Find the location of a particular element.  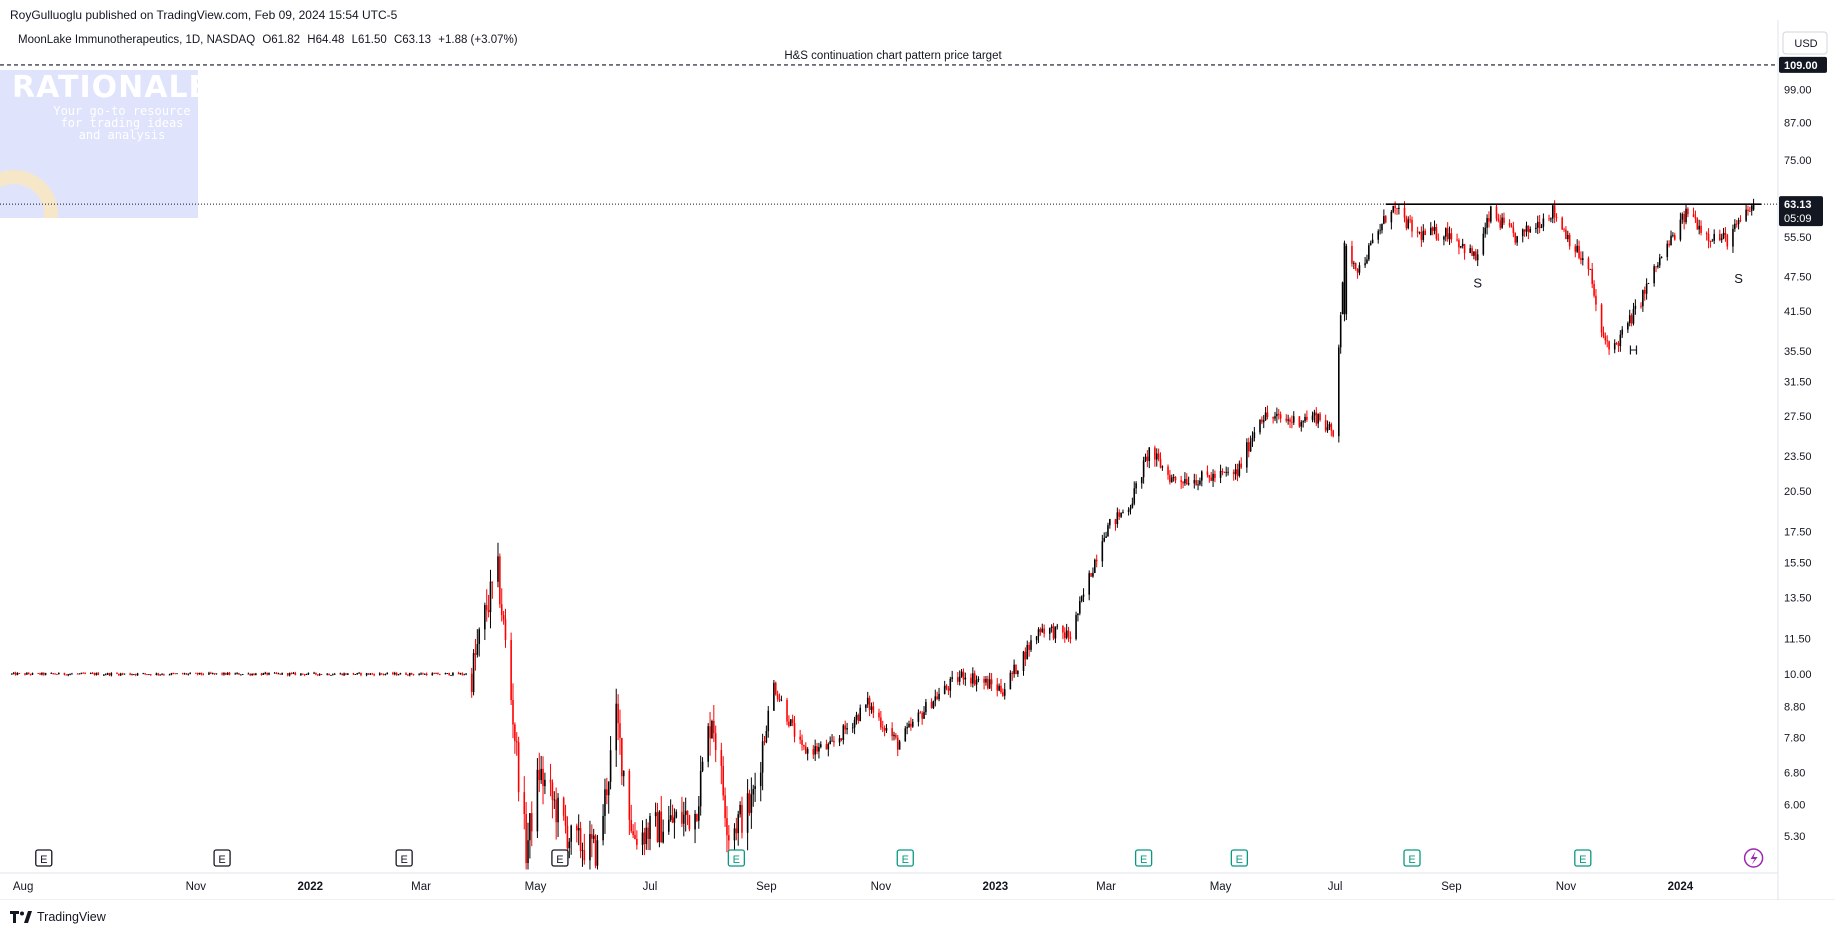

flash-glyph is located at coordinates (1754, 858).